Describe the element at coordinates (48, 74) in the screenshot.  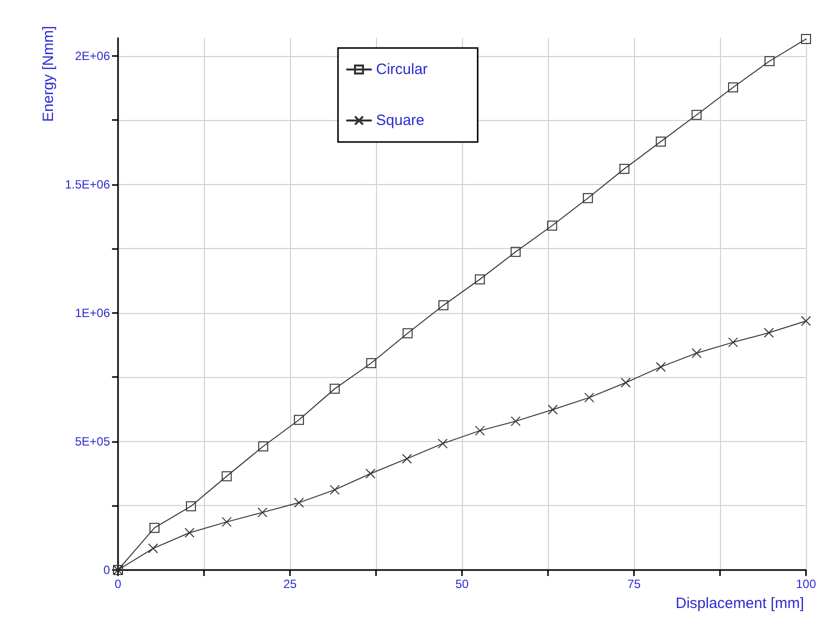
I see `y-axis-title: Energy [Nmm]` at that location.